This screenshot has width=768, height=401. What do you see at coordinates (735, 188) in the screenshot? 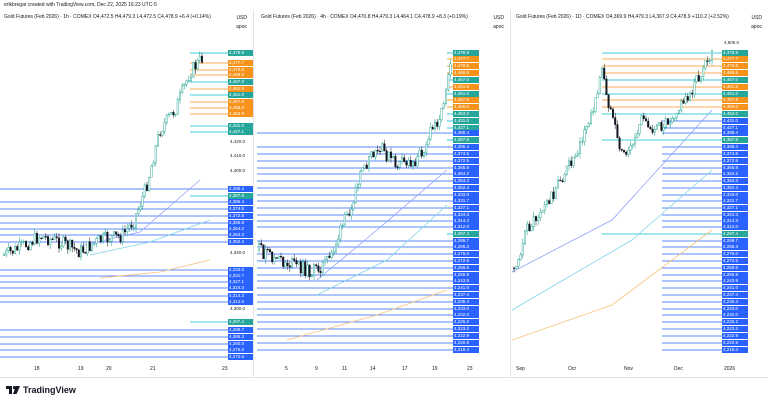
I see `price-label: 4,352.4` at bounding box center [735, 188].